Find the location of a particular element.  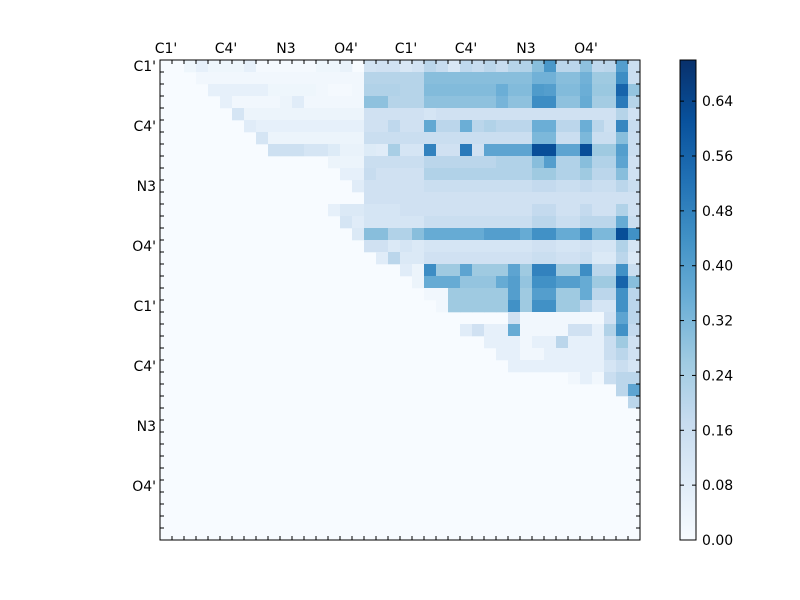

y-tick-label: C4' is located at coordinates (144, 367).